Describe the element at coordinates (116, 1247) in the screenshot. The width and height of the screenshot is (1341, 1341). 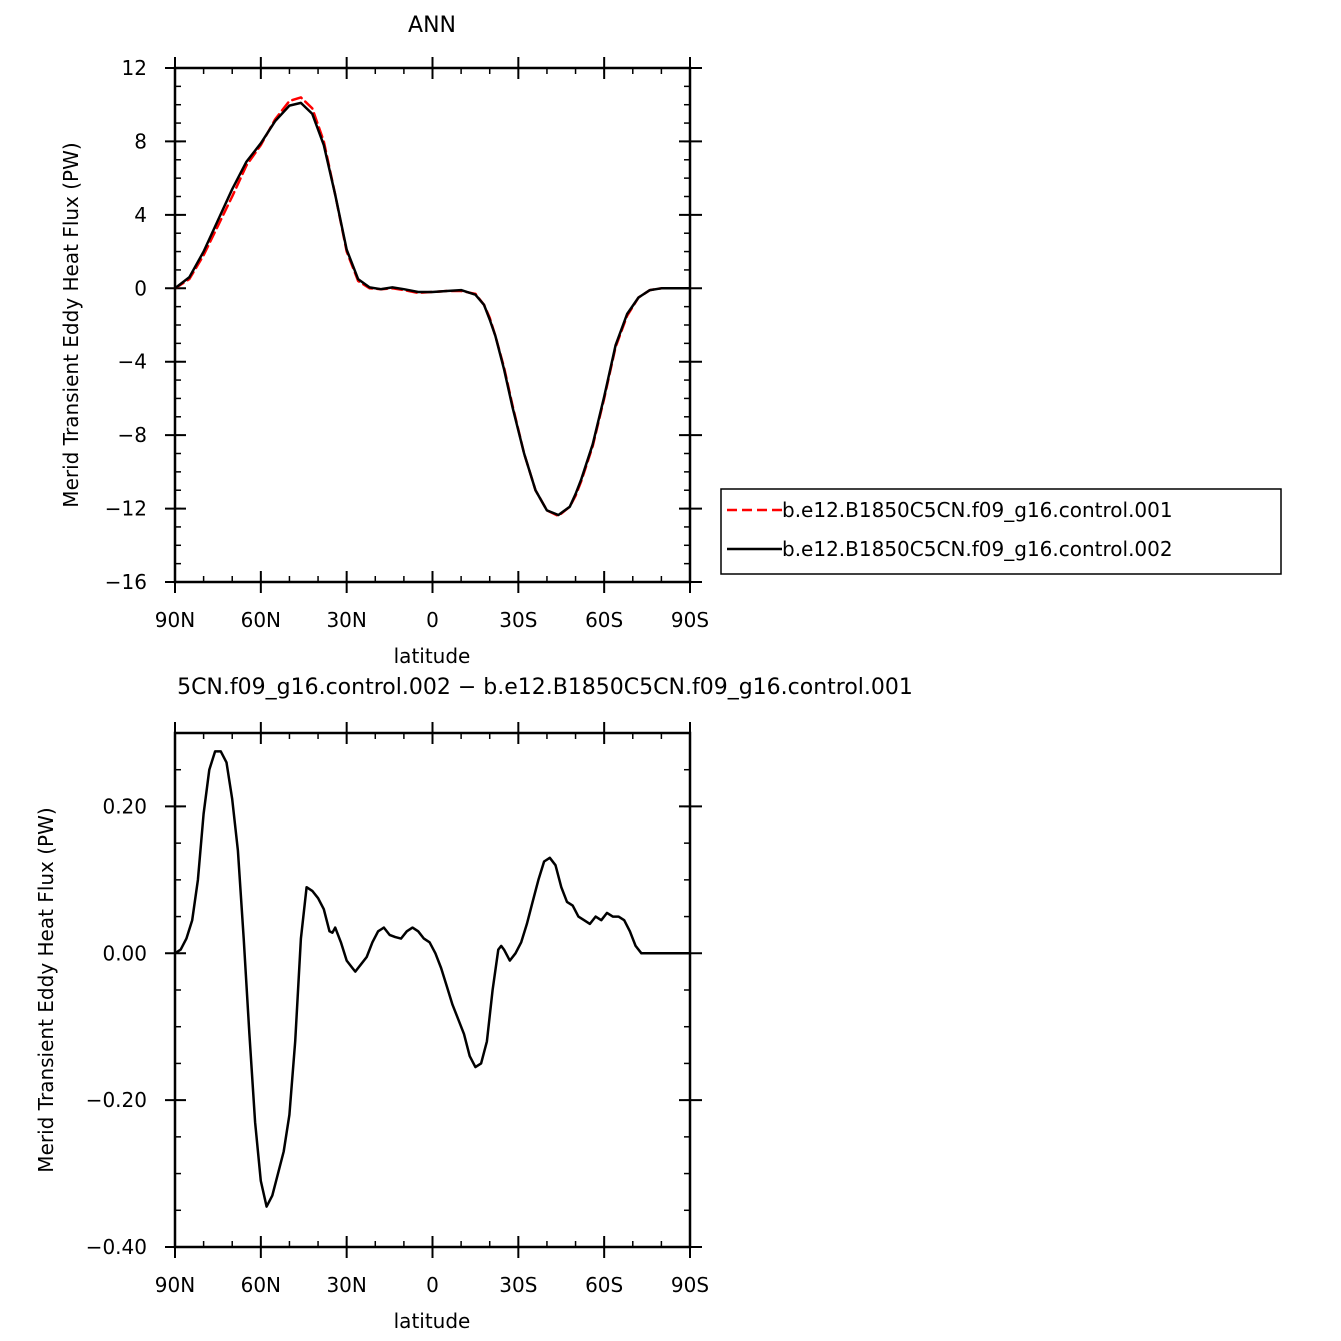
I see `y-tick-label: −0.40` at that location.